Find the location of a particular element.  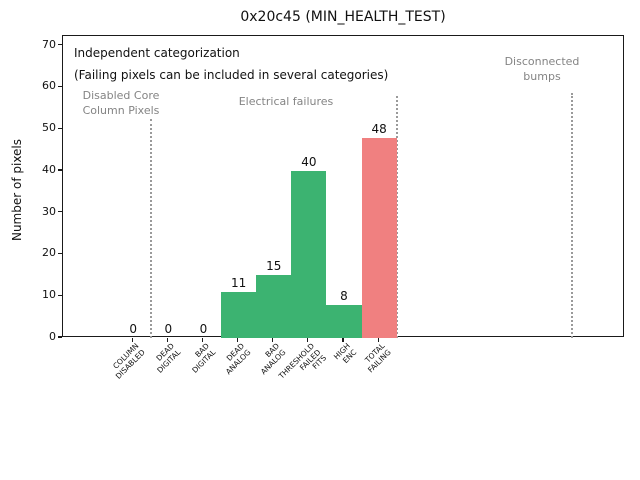

annotation-independent-categorization: Independent categorization is located at coordinates (157, 53).